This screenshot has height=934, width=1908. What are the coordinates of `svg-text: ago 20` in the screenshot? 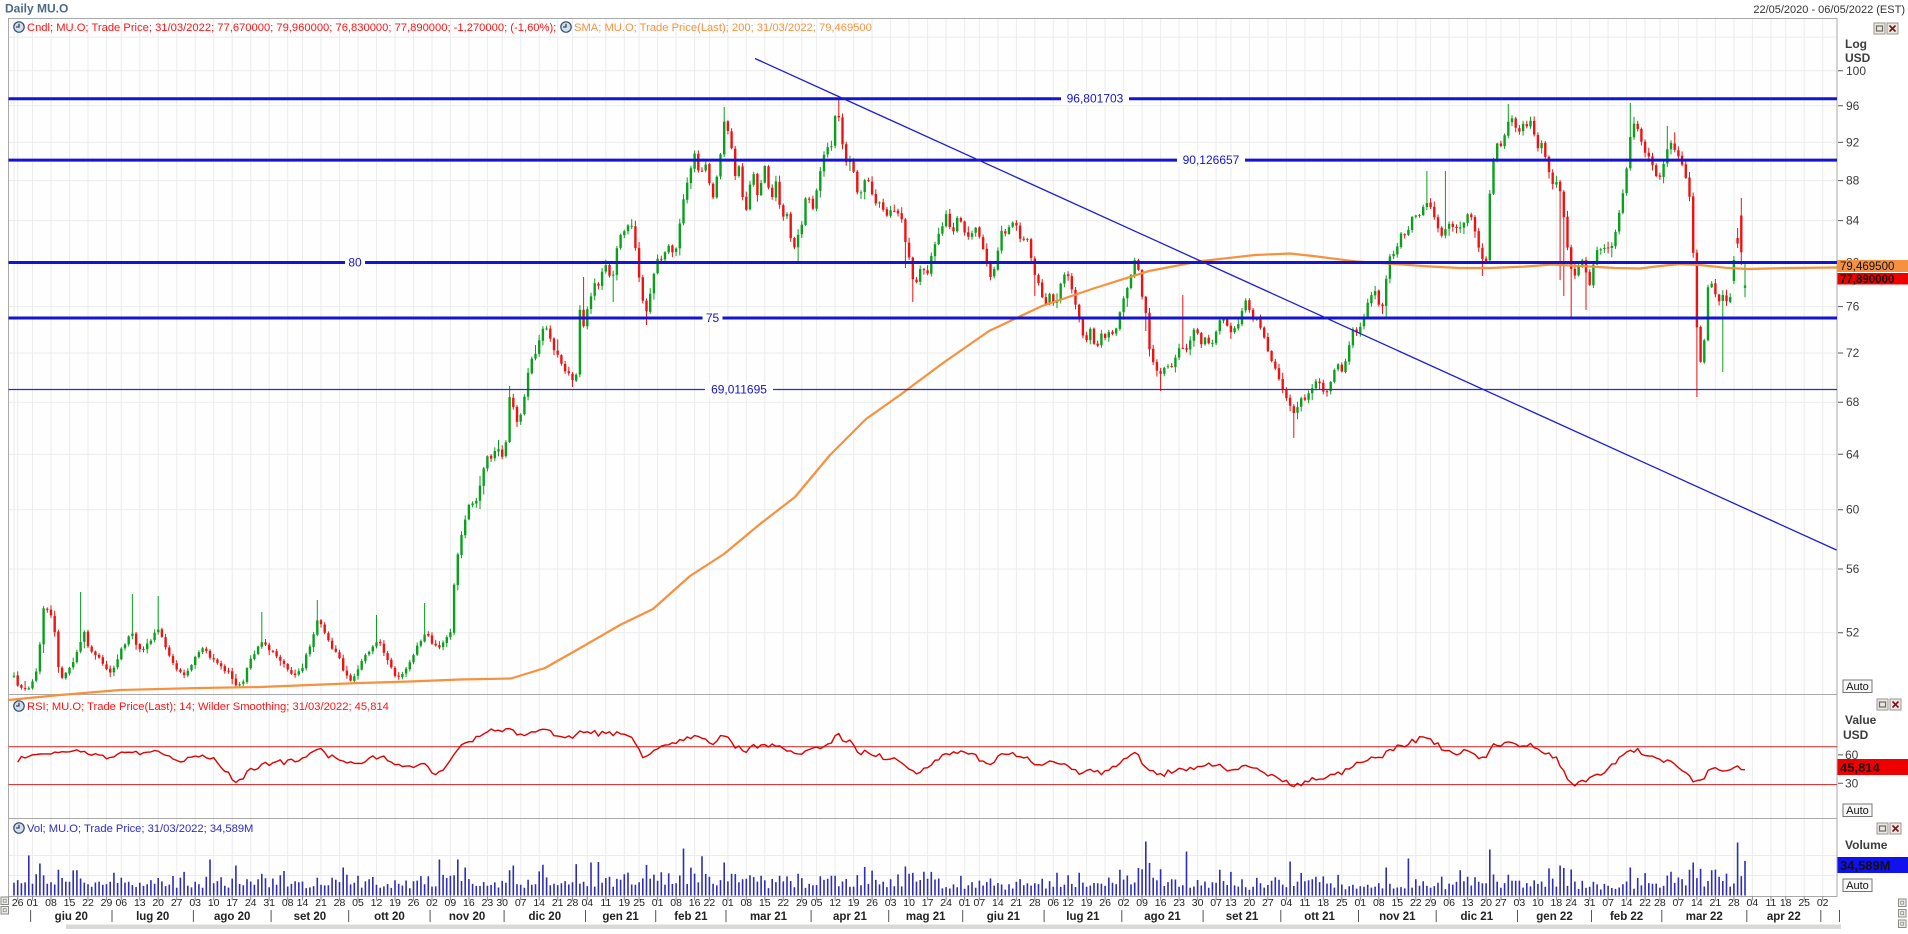 It's located at (232, 917).